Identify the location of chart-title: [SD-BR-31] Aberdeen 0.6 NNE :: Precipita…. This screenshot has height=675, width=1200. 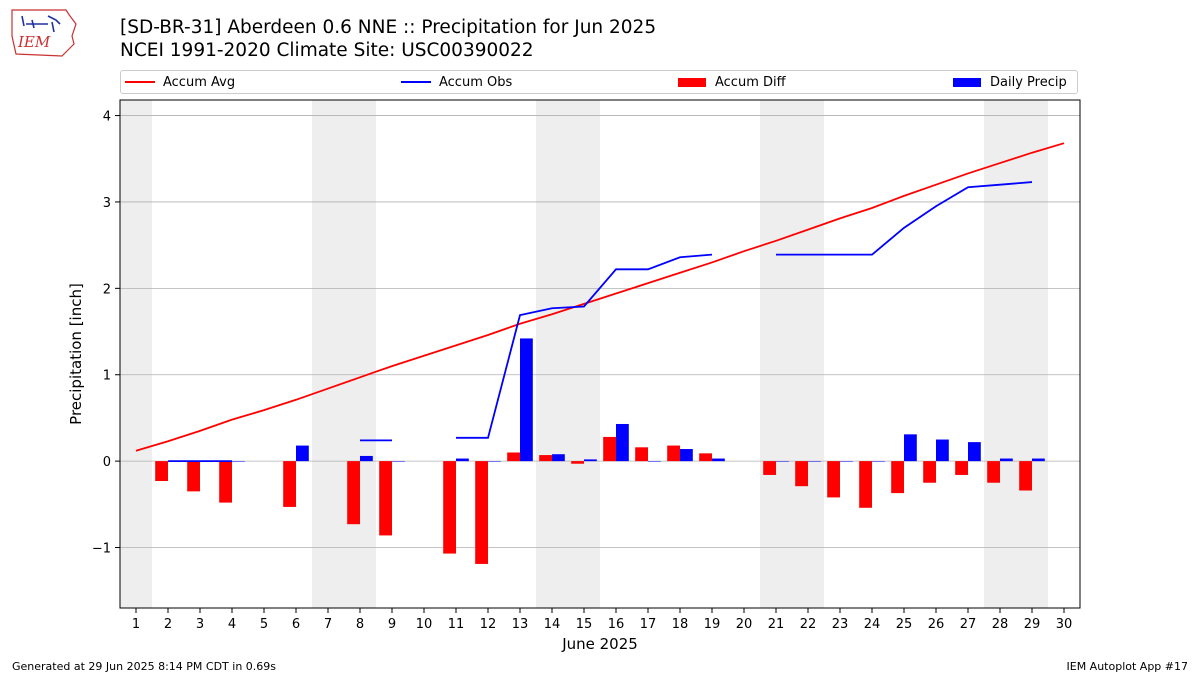
(388, 27).